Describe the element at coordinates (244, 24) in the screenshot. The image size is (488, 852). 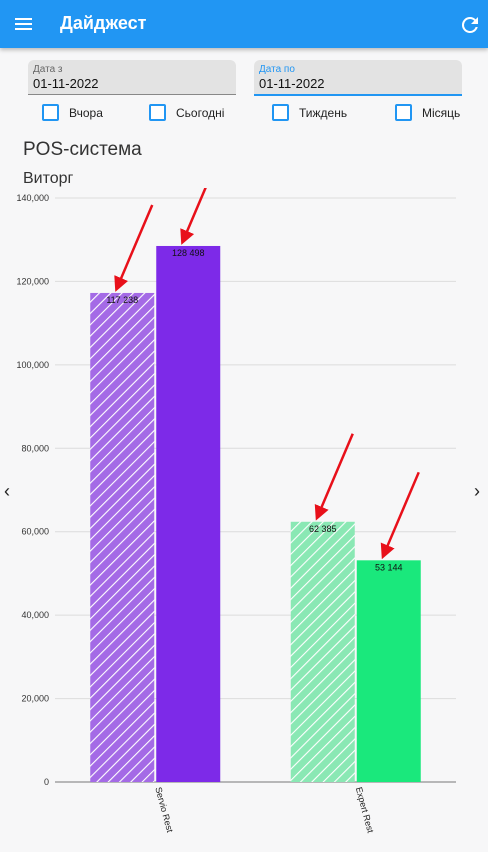
I see `app-bar: Дайджест` at that location.